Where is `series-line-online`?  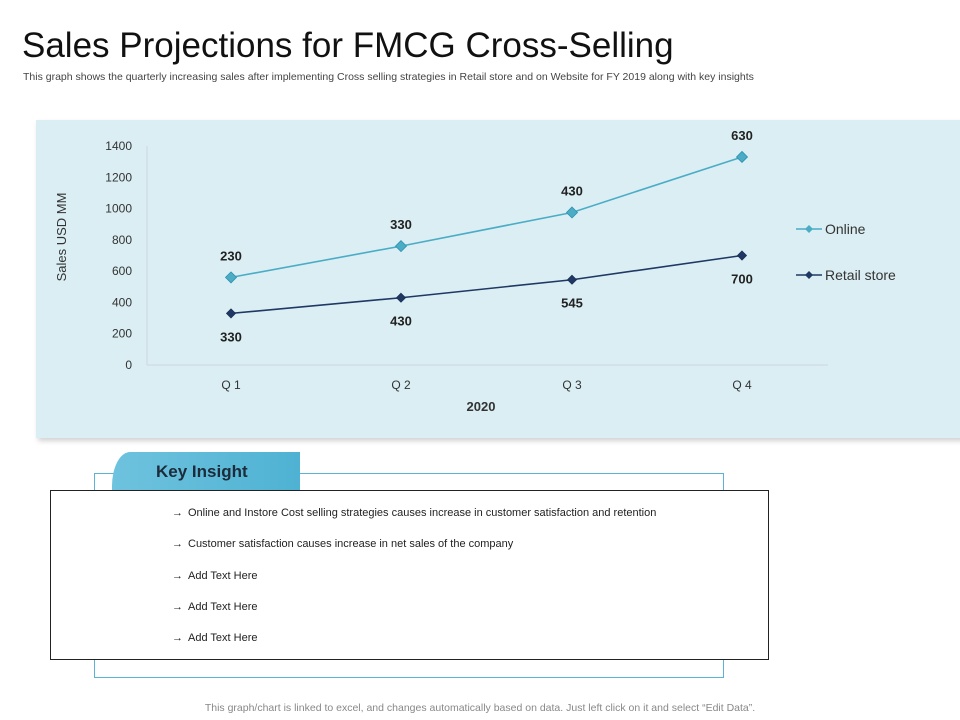 series-line-online is located at coordinates (486, 217).